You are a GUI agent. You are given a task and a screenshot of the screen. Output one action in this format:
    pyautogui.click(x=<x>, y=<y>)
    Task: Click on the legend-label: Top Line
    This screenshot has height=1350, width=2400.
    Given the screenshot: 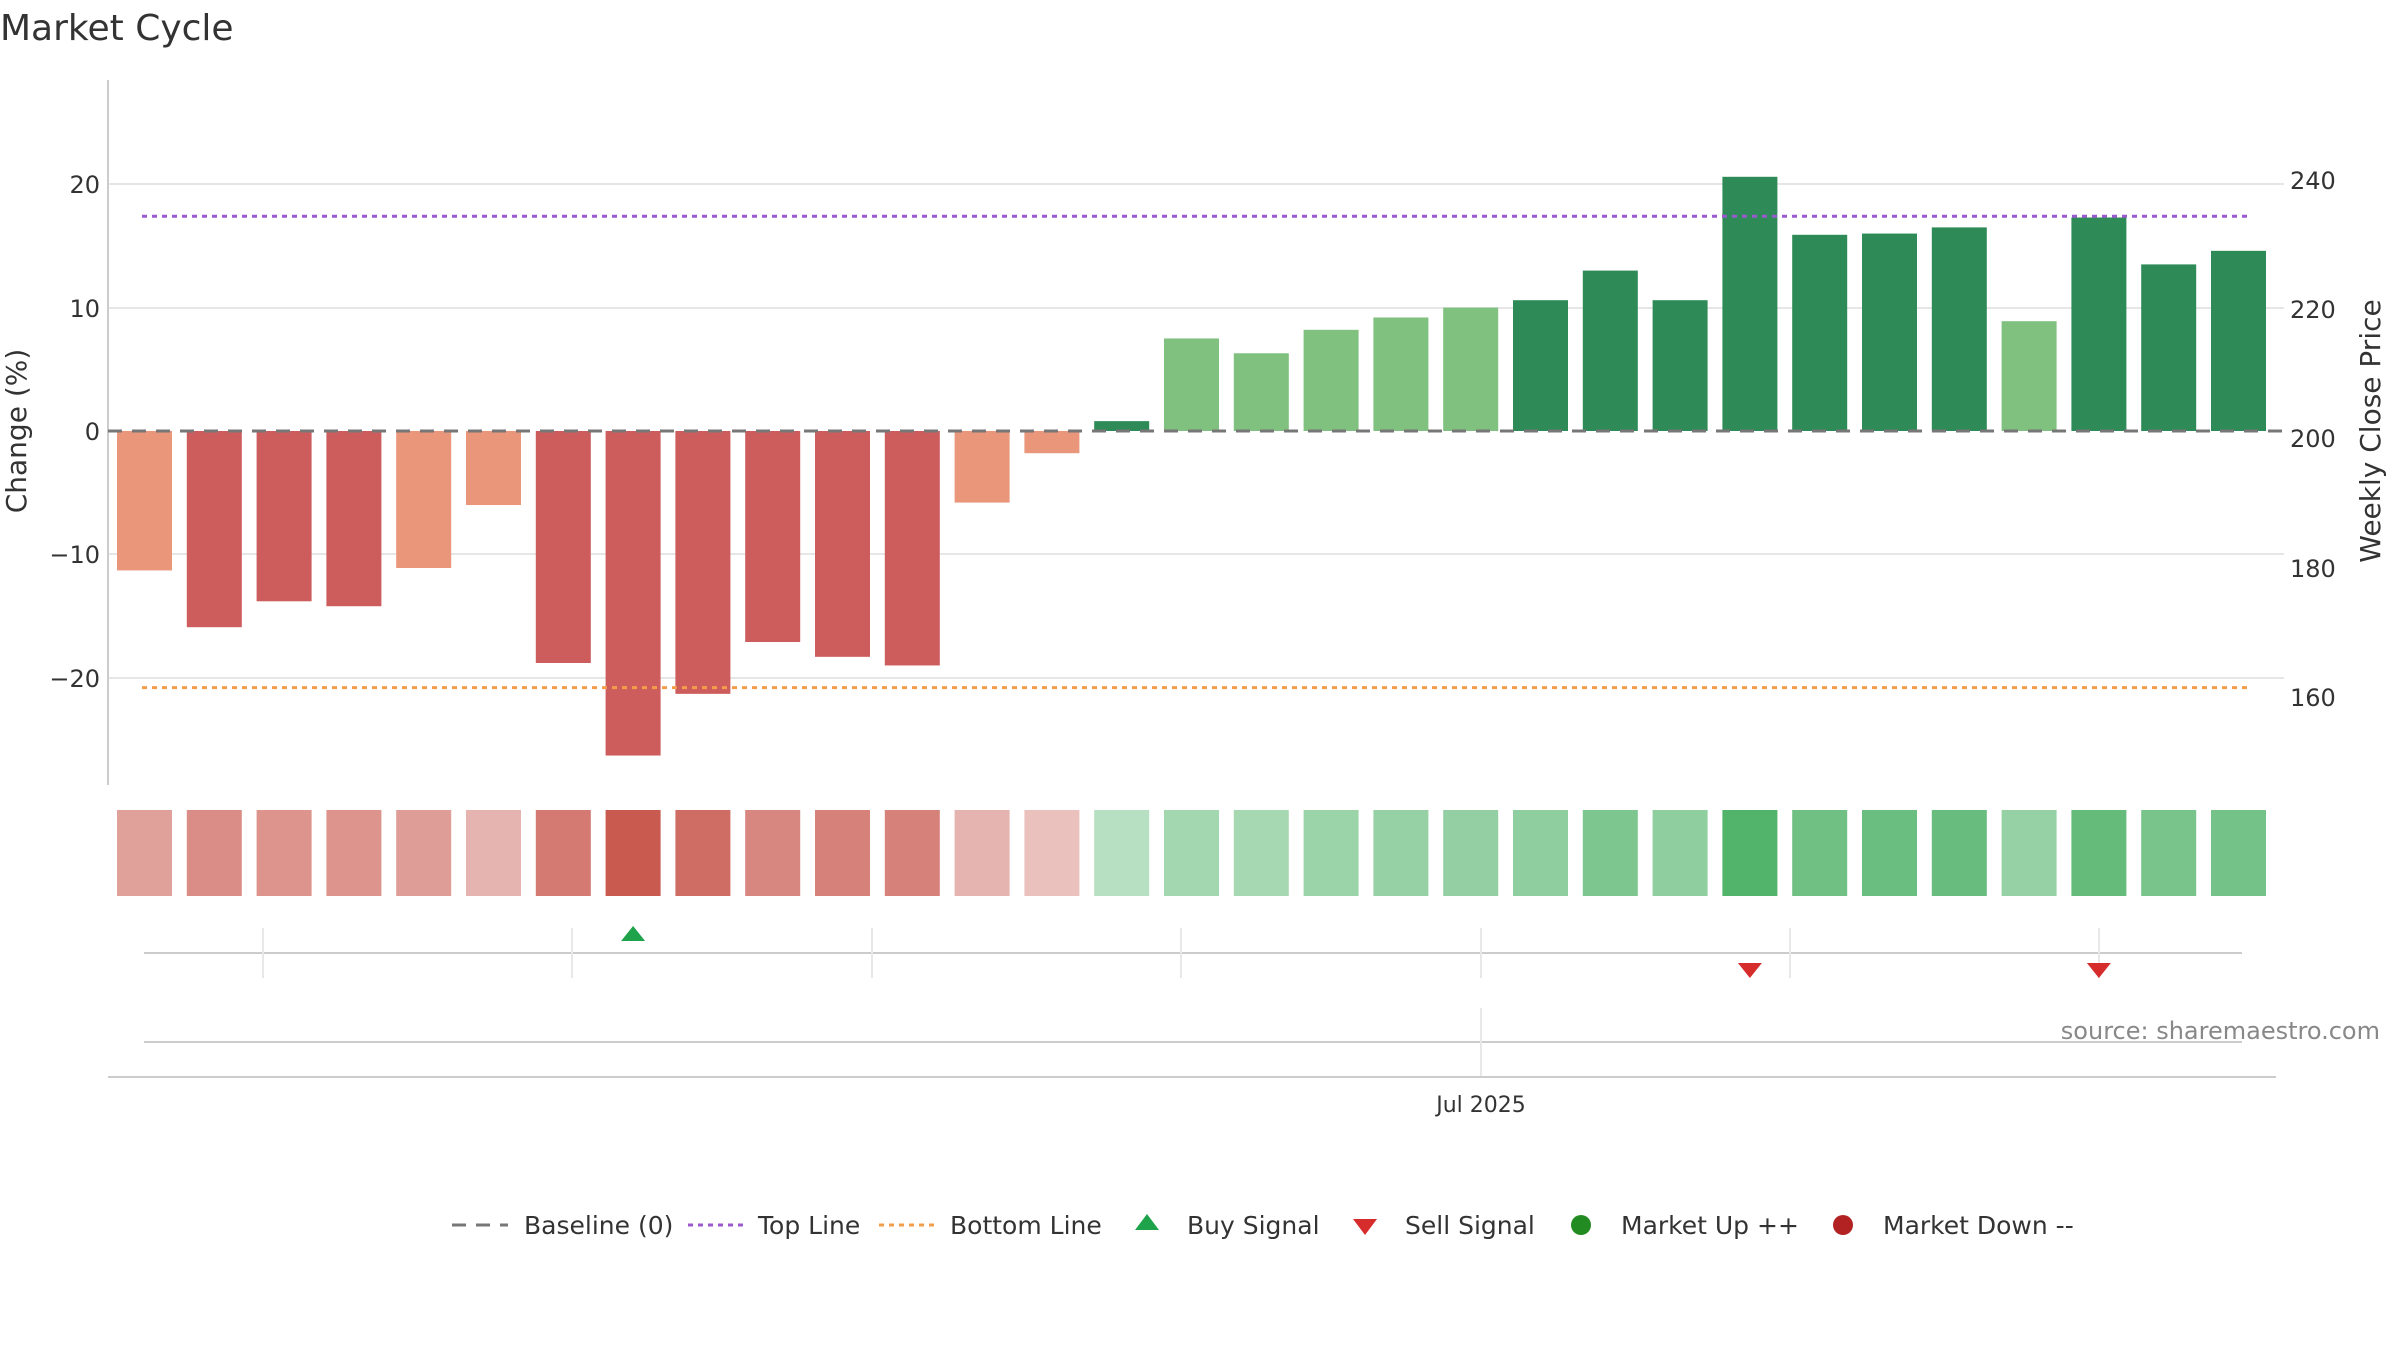 What is the action you would take?
    pyautogui.click(x=808, y=1225)
    